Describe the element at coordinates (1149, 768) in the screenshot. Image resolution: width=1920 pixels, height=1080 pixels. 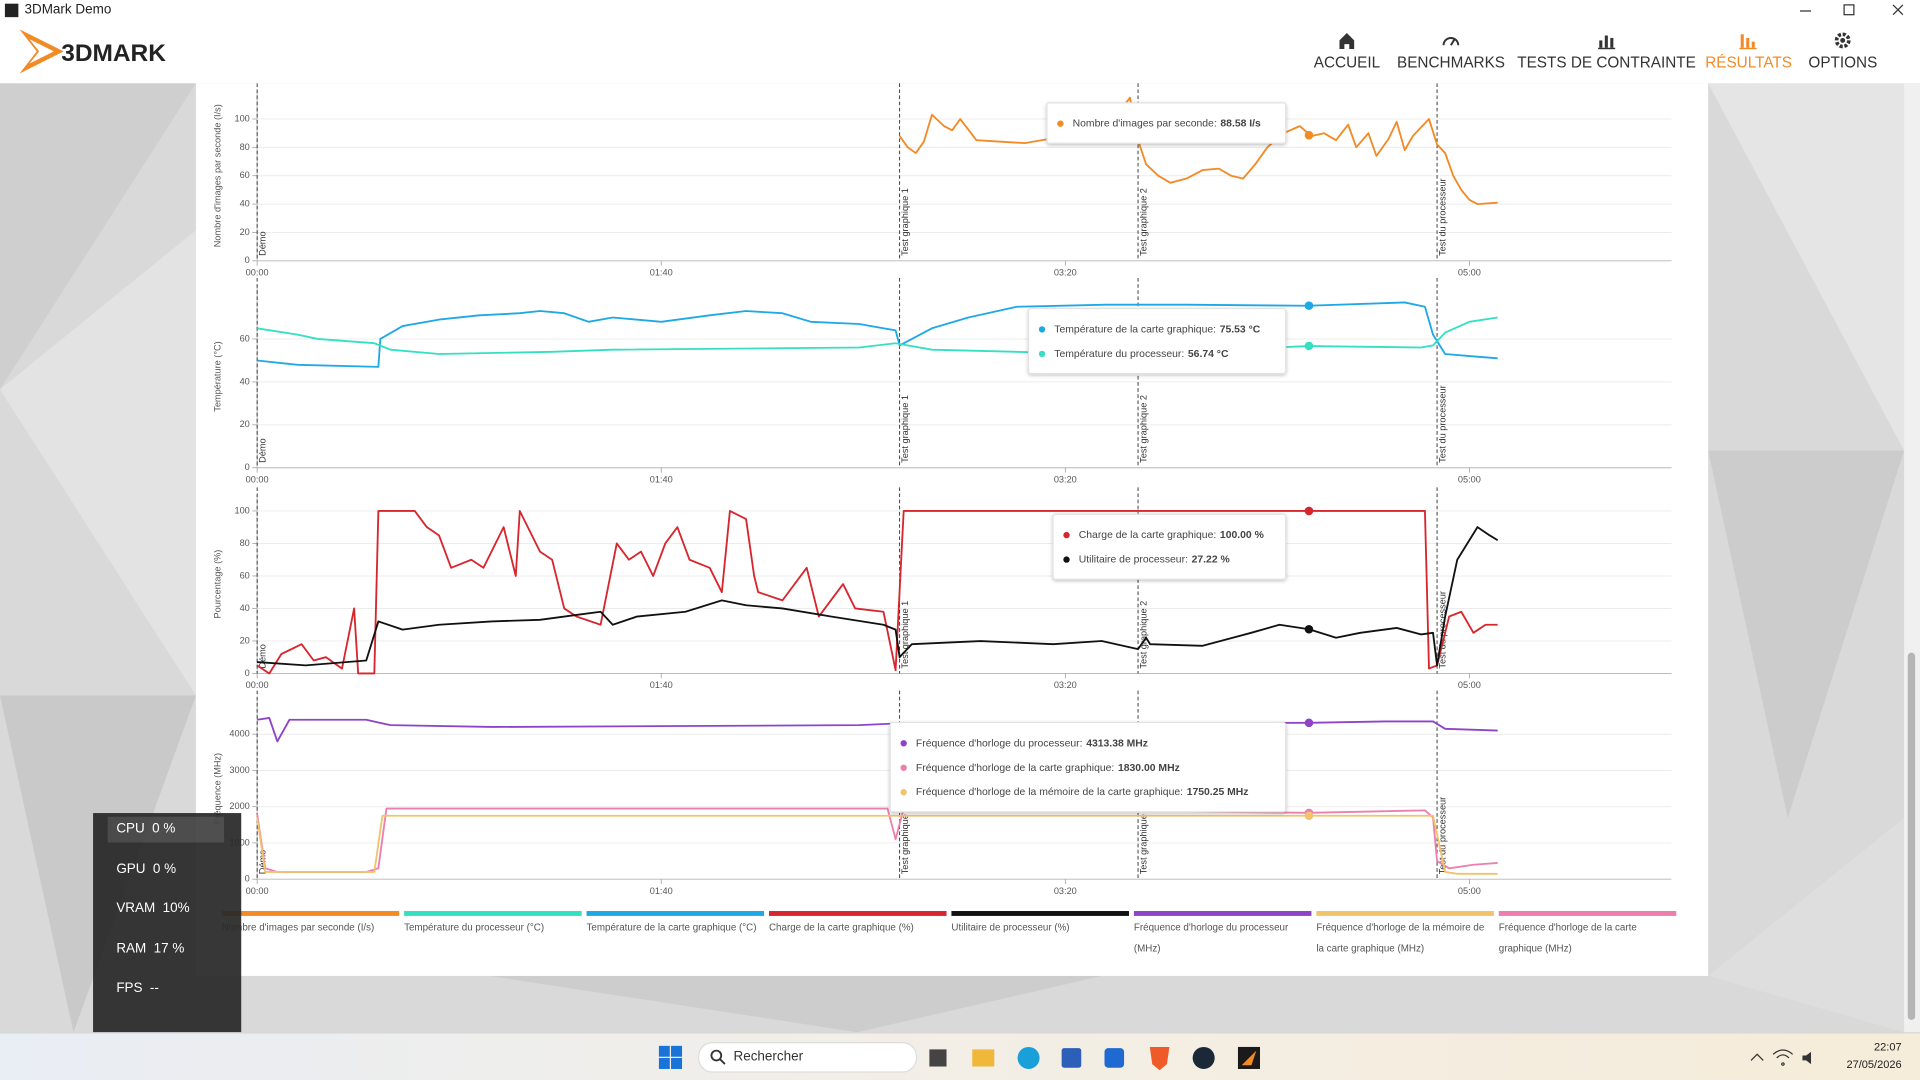
I see `tooltip-value: 1830.00 MHz` at that location.